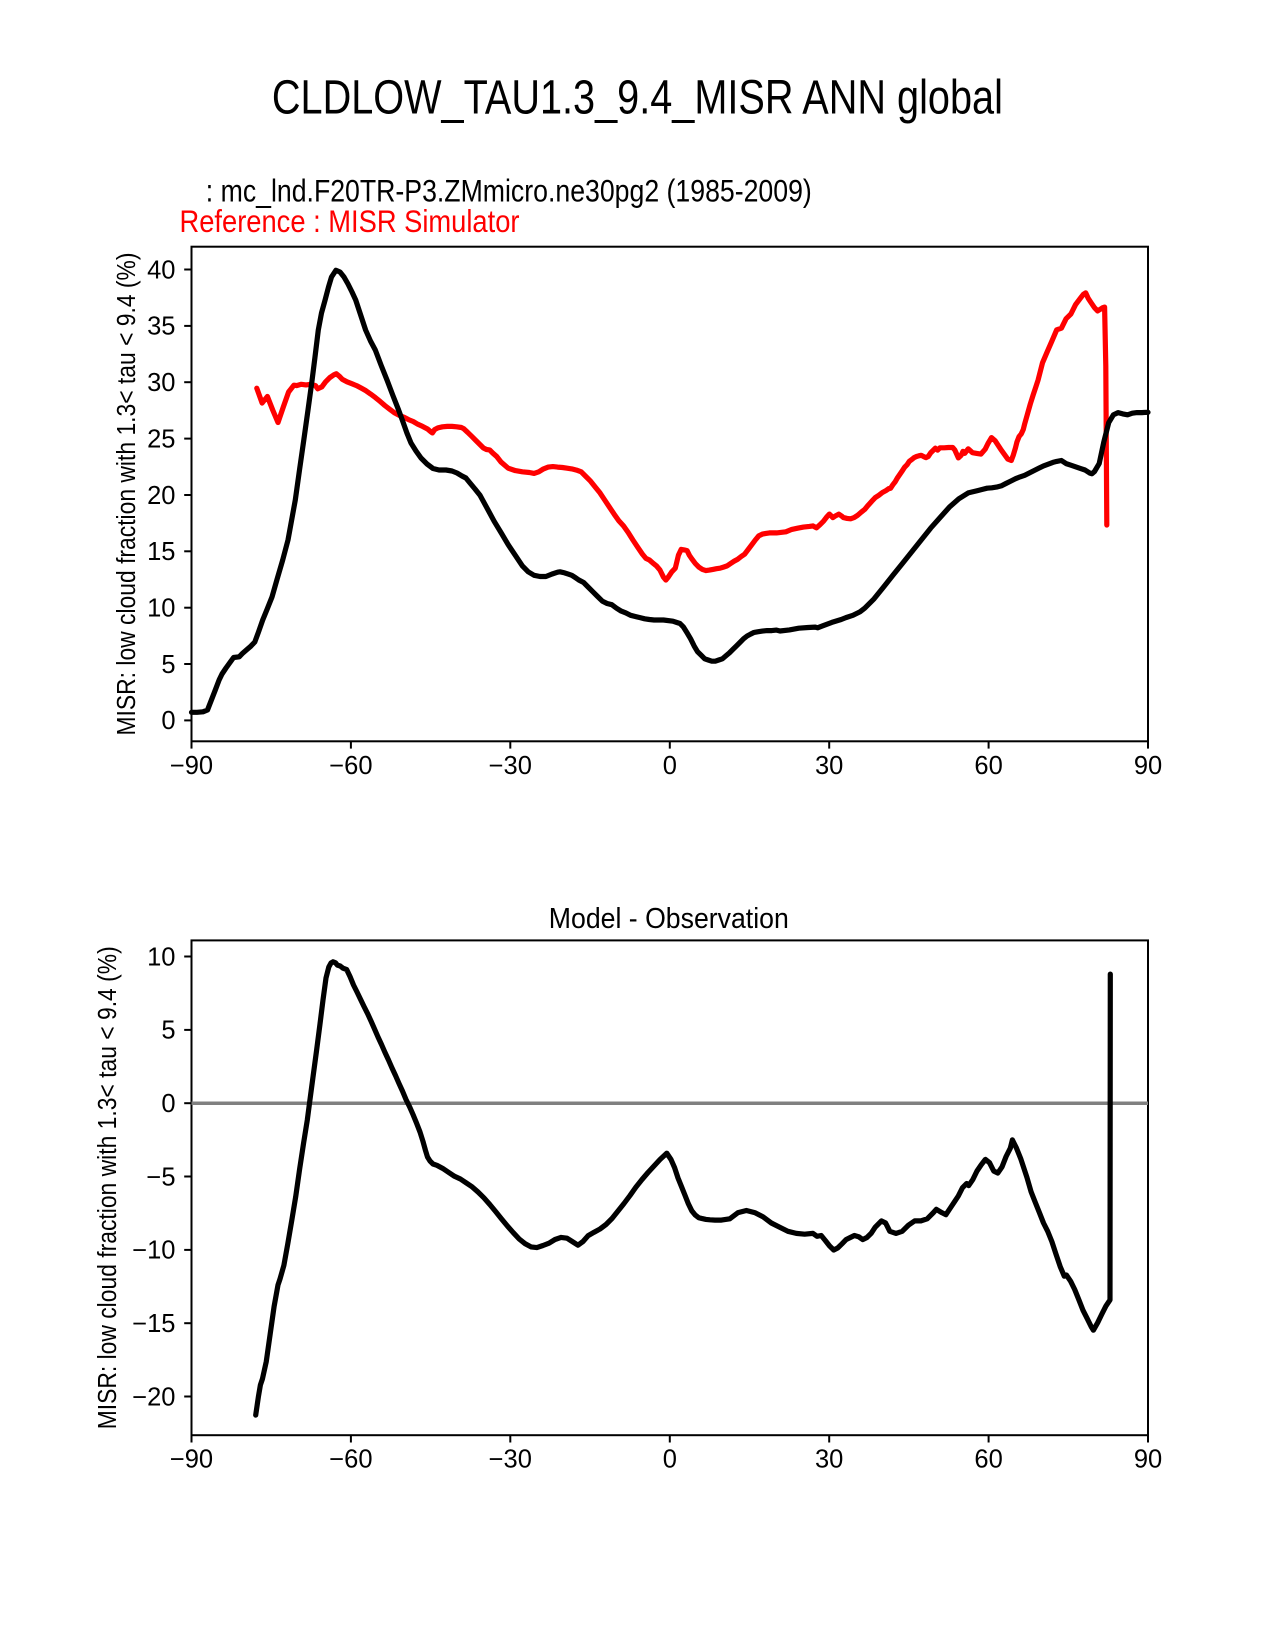 The image size is (1275, 1650). Describe the element at coordinates (161, 327) in the screenshot. I see `svg-text: 35` at that location.